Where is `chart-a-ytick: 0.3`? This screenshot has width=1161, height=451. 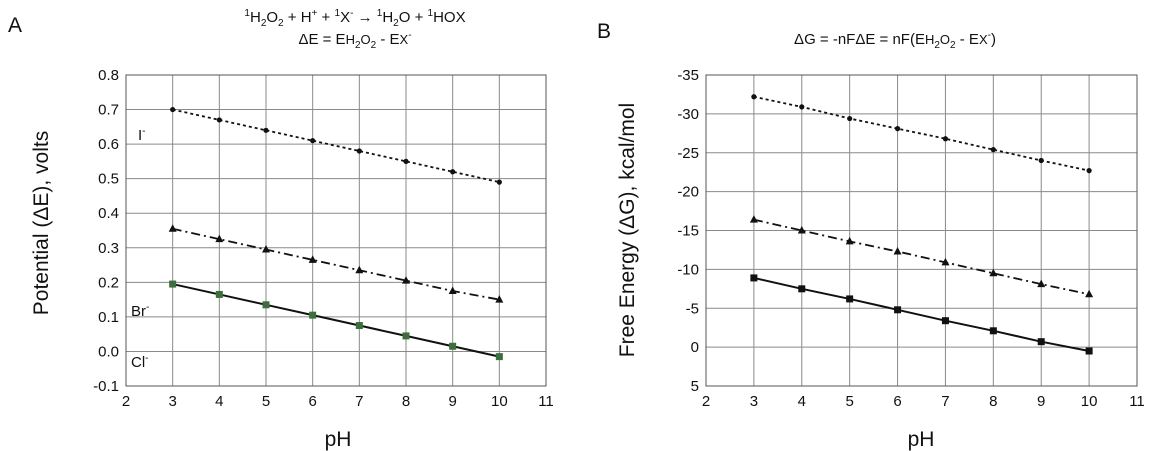 chart-a-ytick: 0.3 is located at coordinates (108, 248).